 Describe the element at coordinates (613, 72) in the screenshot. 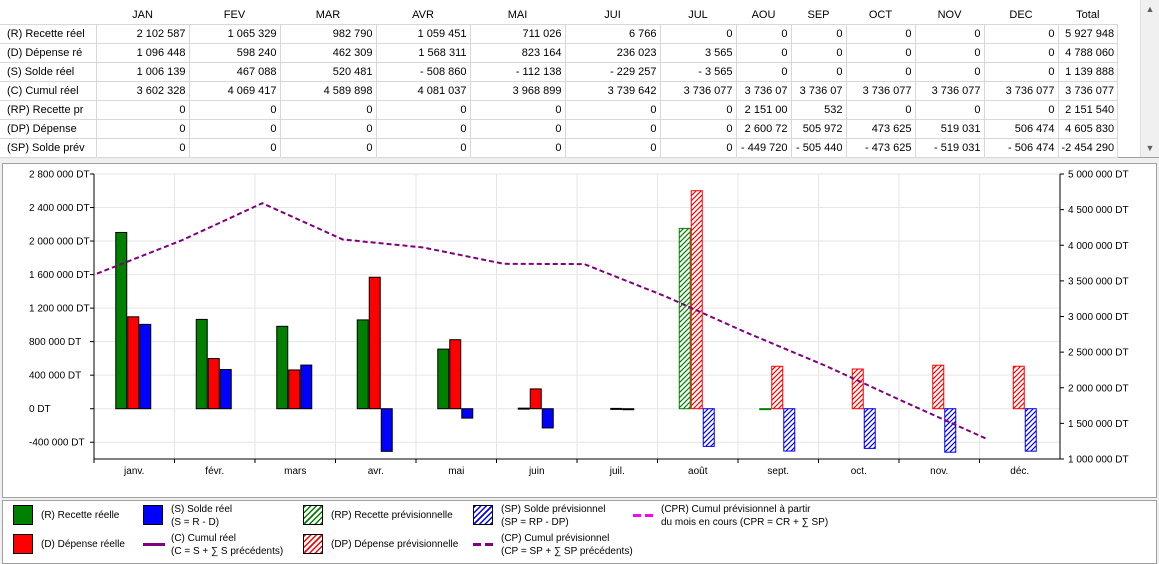

I see `table-cell: - 229 257` at that location.